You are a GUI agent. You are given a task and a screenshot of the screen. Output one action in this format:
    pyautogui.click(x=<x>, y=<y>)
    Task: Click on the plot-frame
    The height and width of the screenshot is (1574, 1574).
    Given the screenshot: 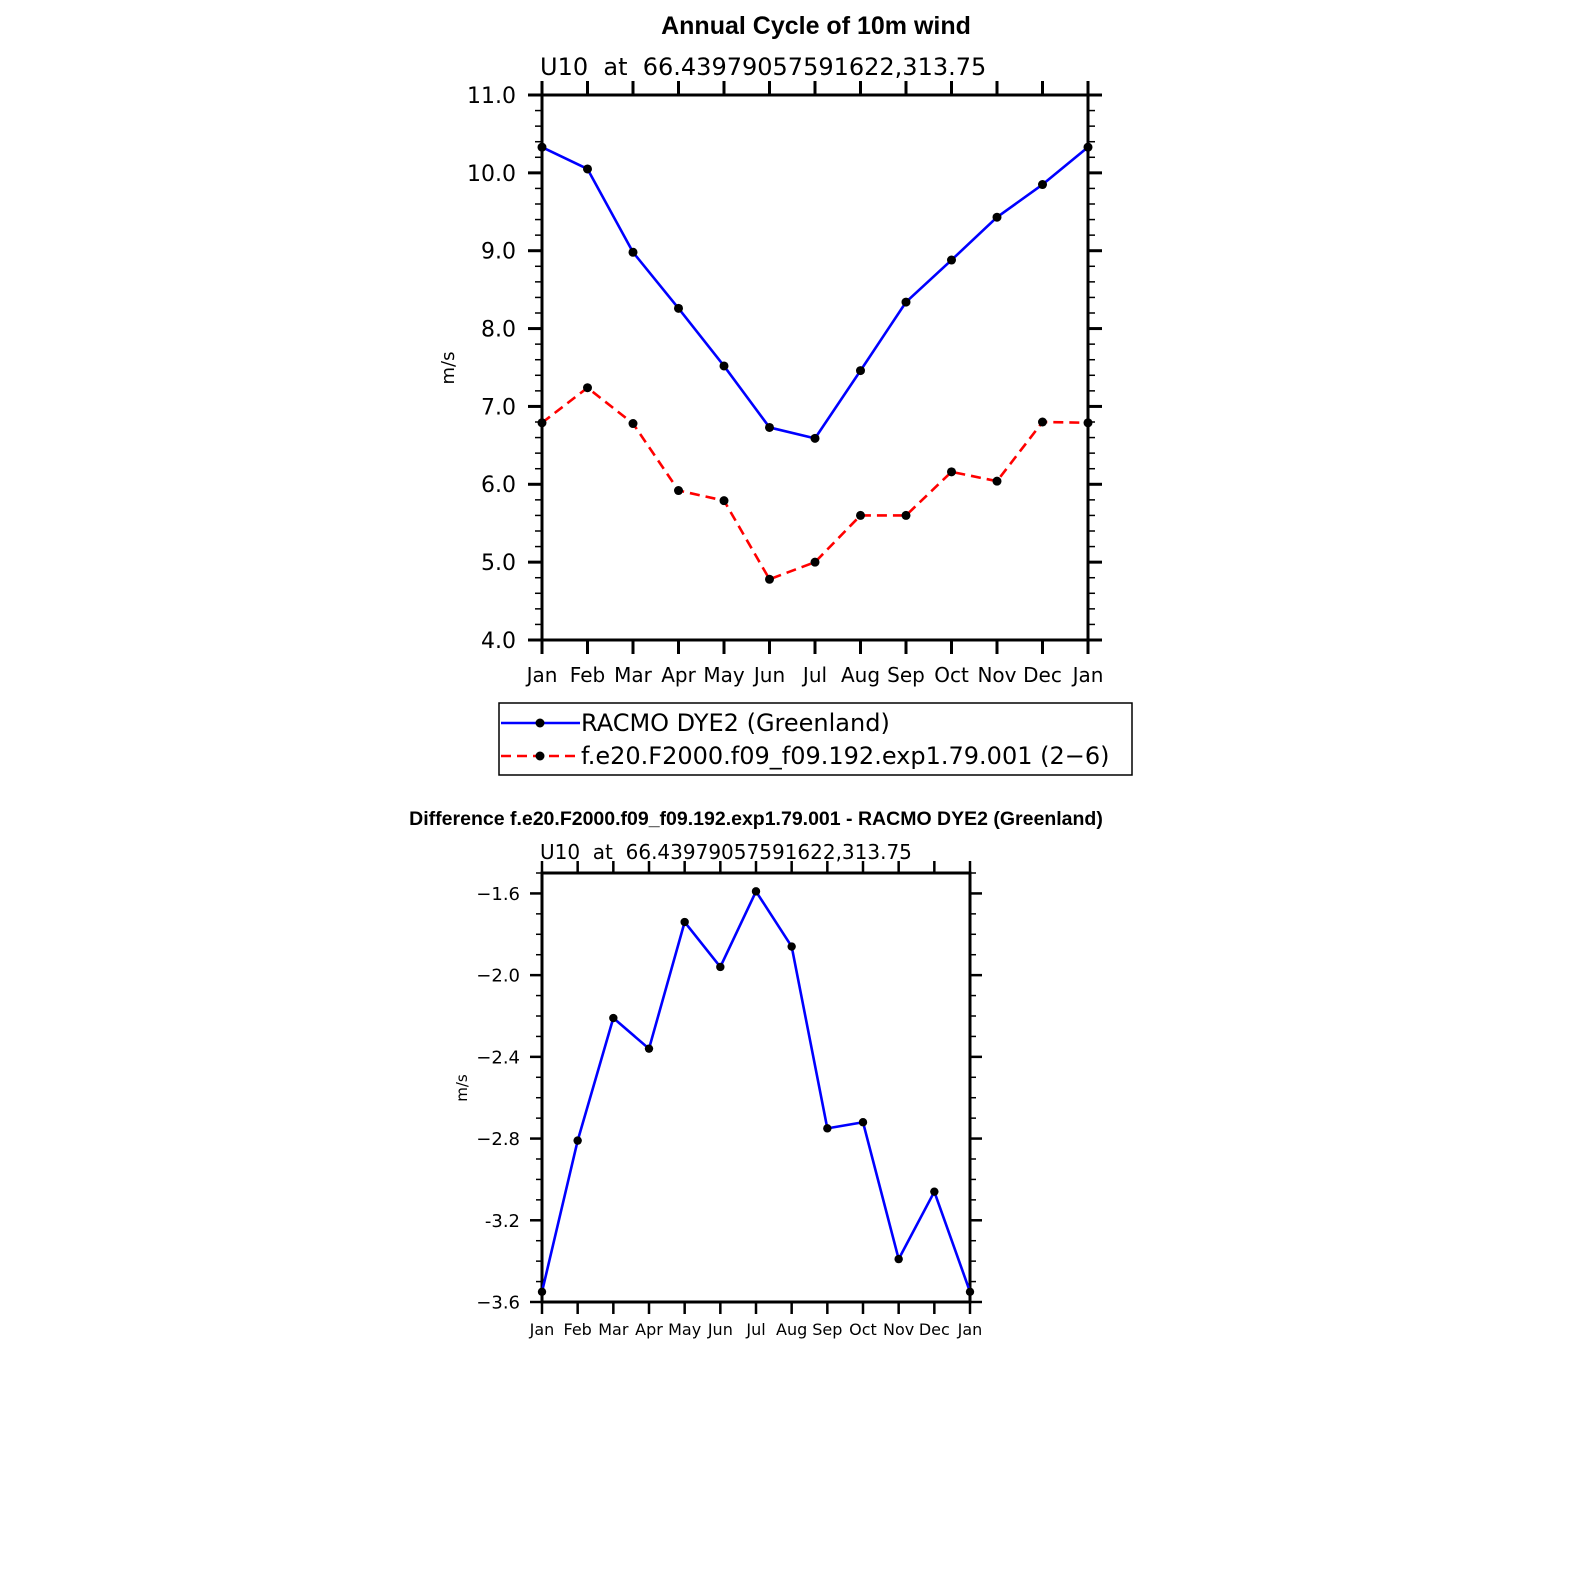 What is the action you would take?
    pyautogui.click(x=756, y=1087)
    